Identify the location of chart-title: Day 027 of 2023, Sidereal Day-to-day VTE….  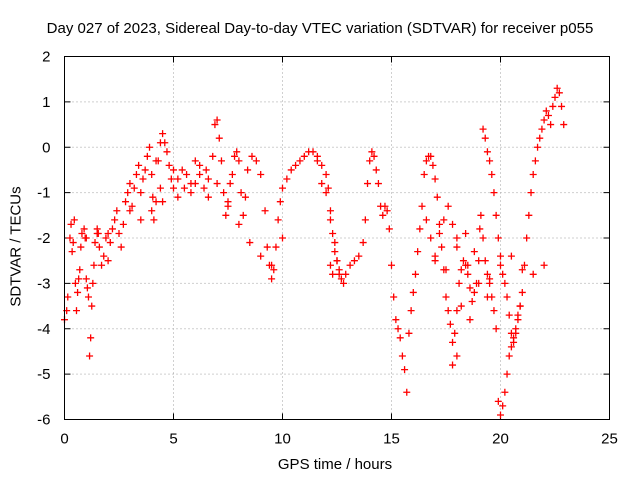
(320, 28).